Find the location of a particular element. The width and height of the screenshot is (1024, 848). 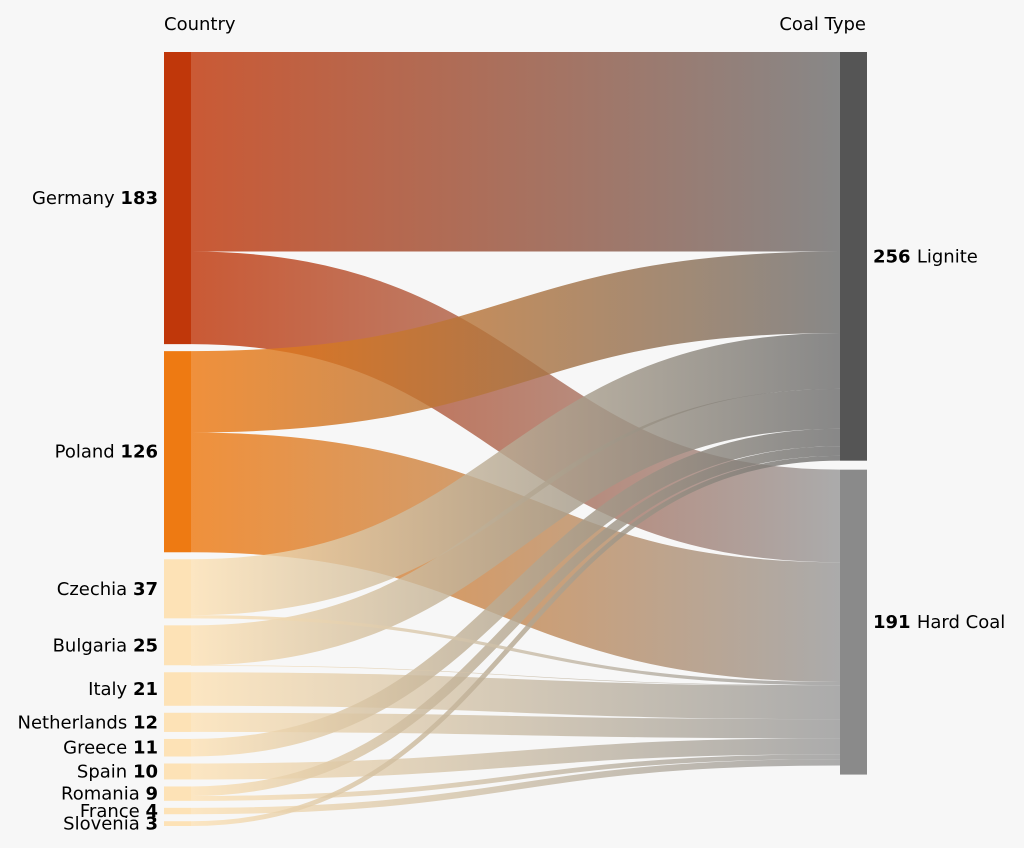

label-romania-value: 9 is located at coordinates (151, 794).